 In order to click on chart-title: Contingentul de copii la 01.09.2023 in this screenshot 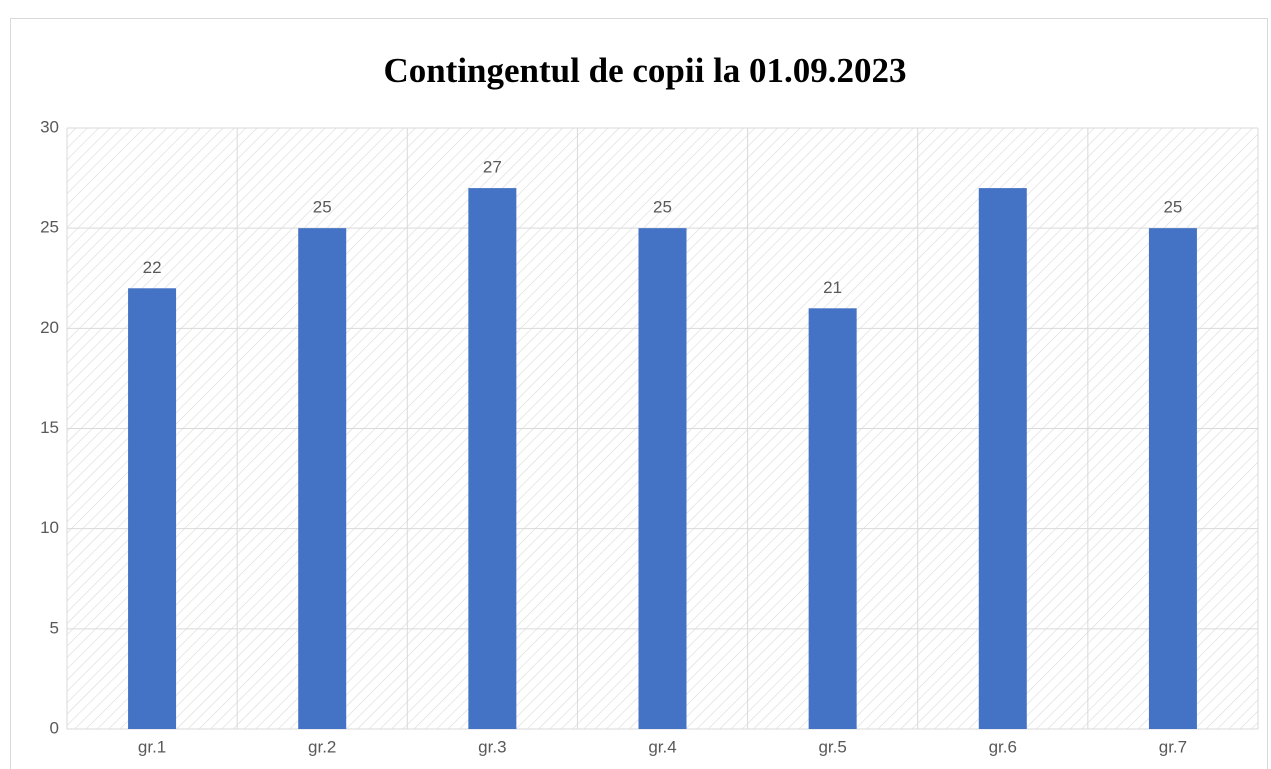, I will do `click(644, 70)`.